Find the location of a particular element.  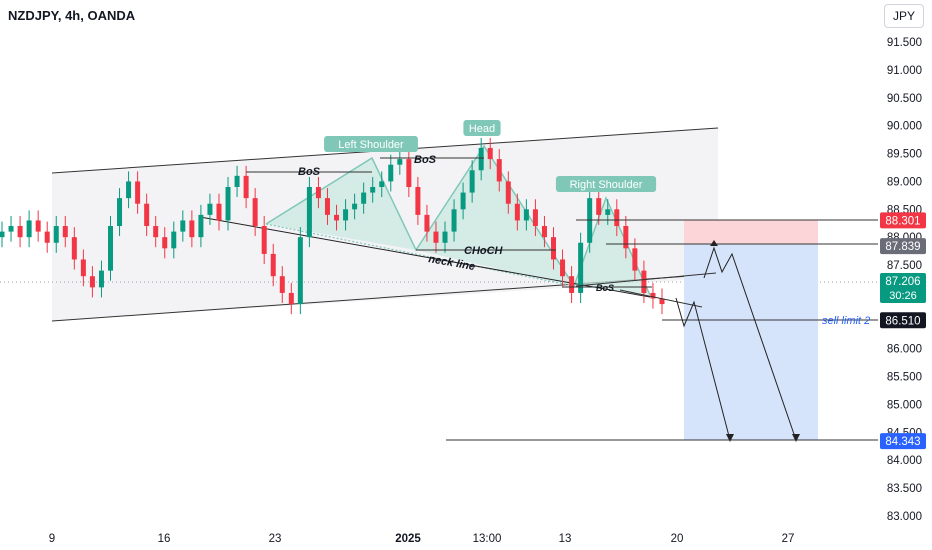

x-tick-label: 2025 is located at coordinates (408, 539).